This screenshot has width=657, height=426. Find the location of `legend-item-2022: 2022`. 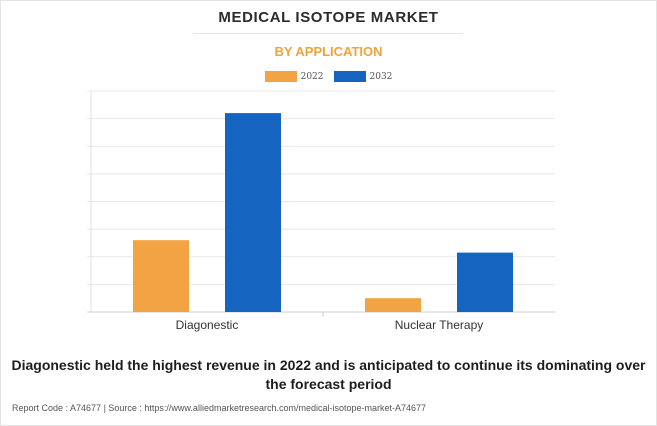

legend-item-2022: 2022 is located at coordinates (294, 76).